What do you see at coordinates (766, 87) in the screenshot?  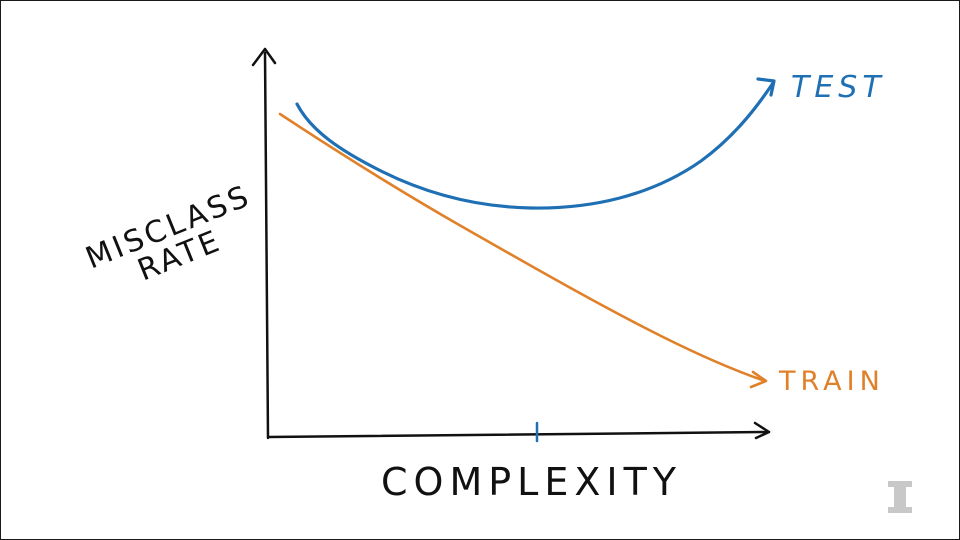 I see `test-curve-arrowhead` at bounding box center [766, 87].